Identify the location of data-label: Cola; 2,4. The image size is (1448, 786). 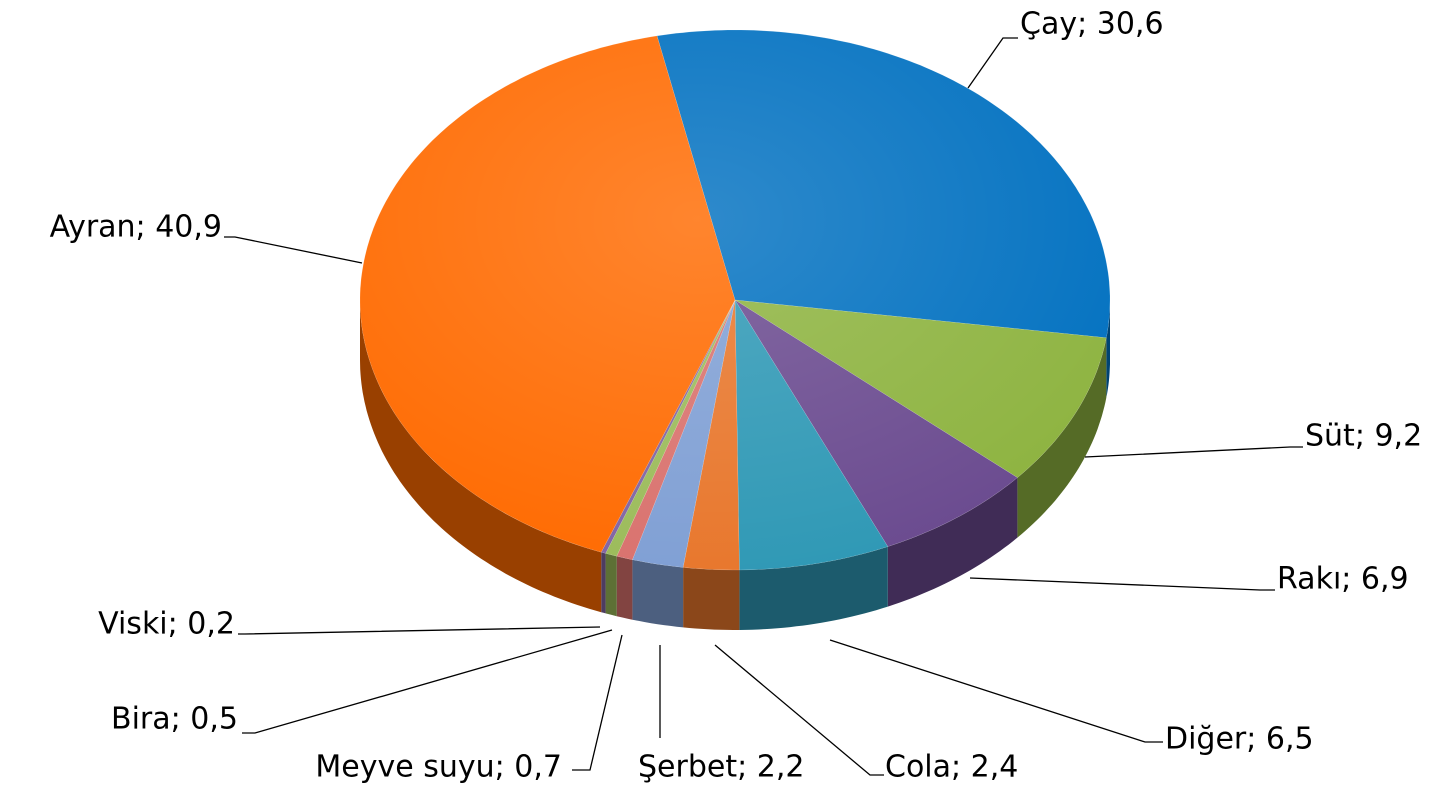
(951, 767).